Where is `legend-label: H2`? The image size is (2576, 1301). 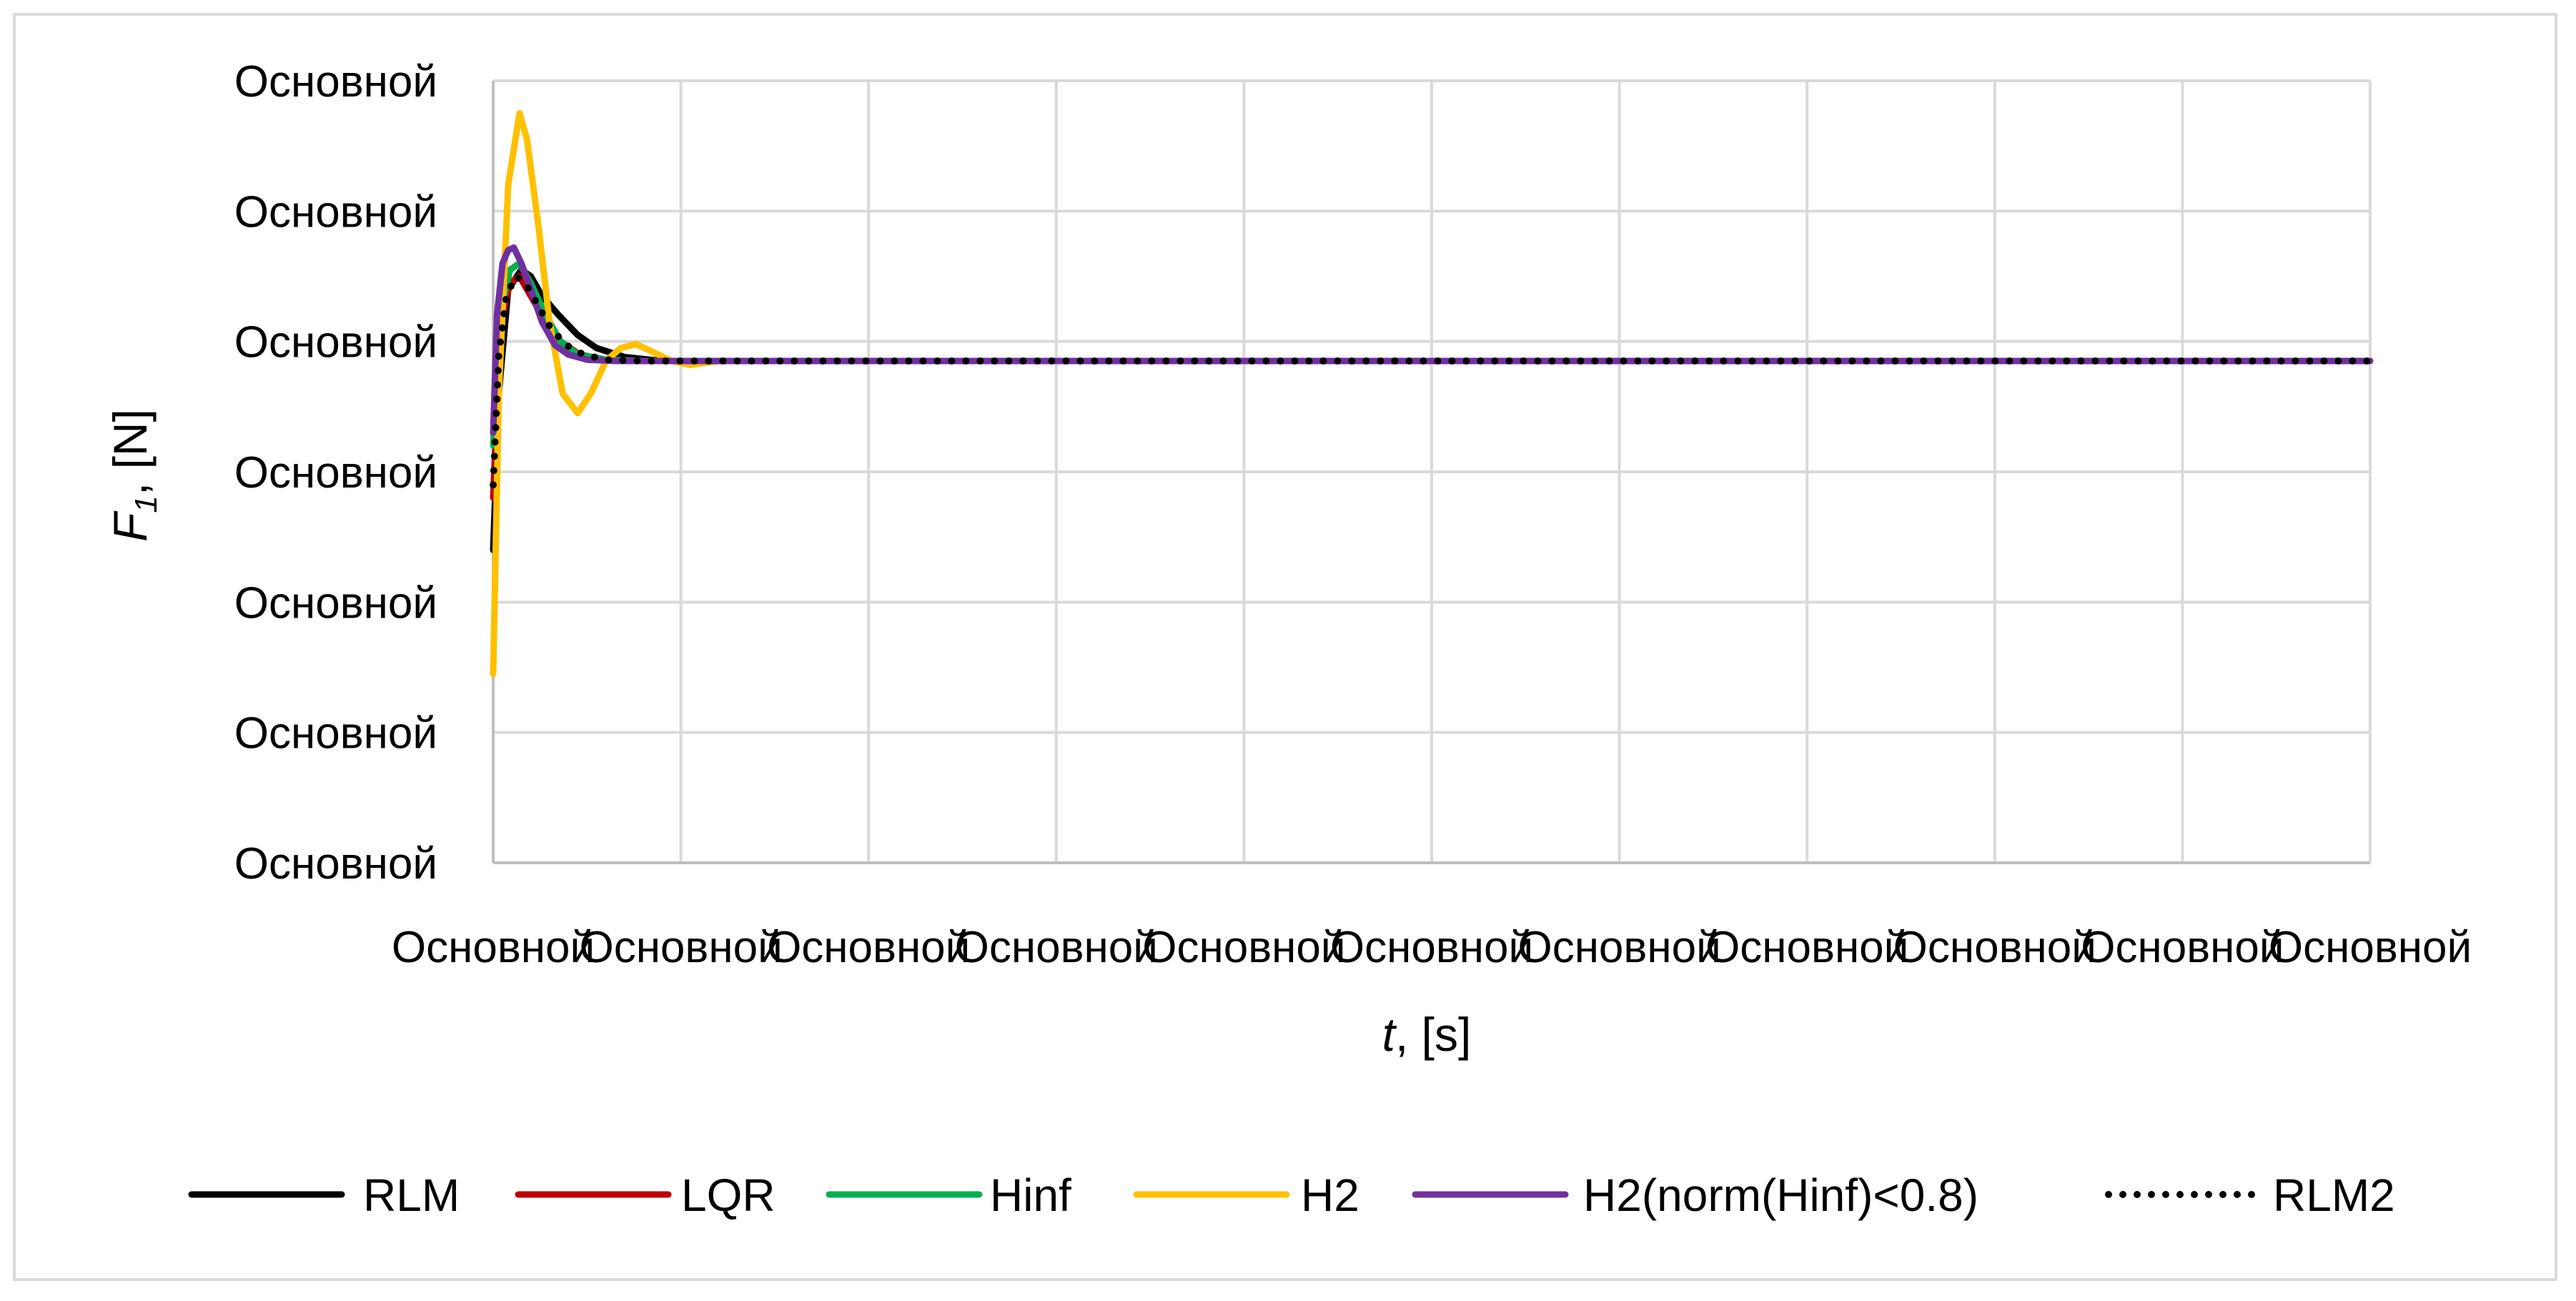 legend-label: H2 is located at coordinates (1330, 1195).